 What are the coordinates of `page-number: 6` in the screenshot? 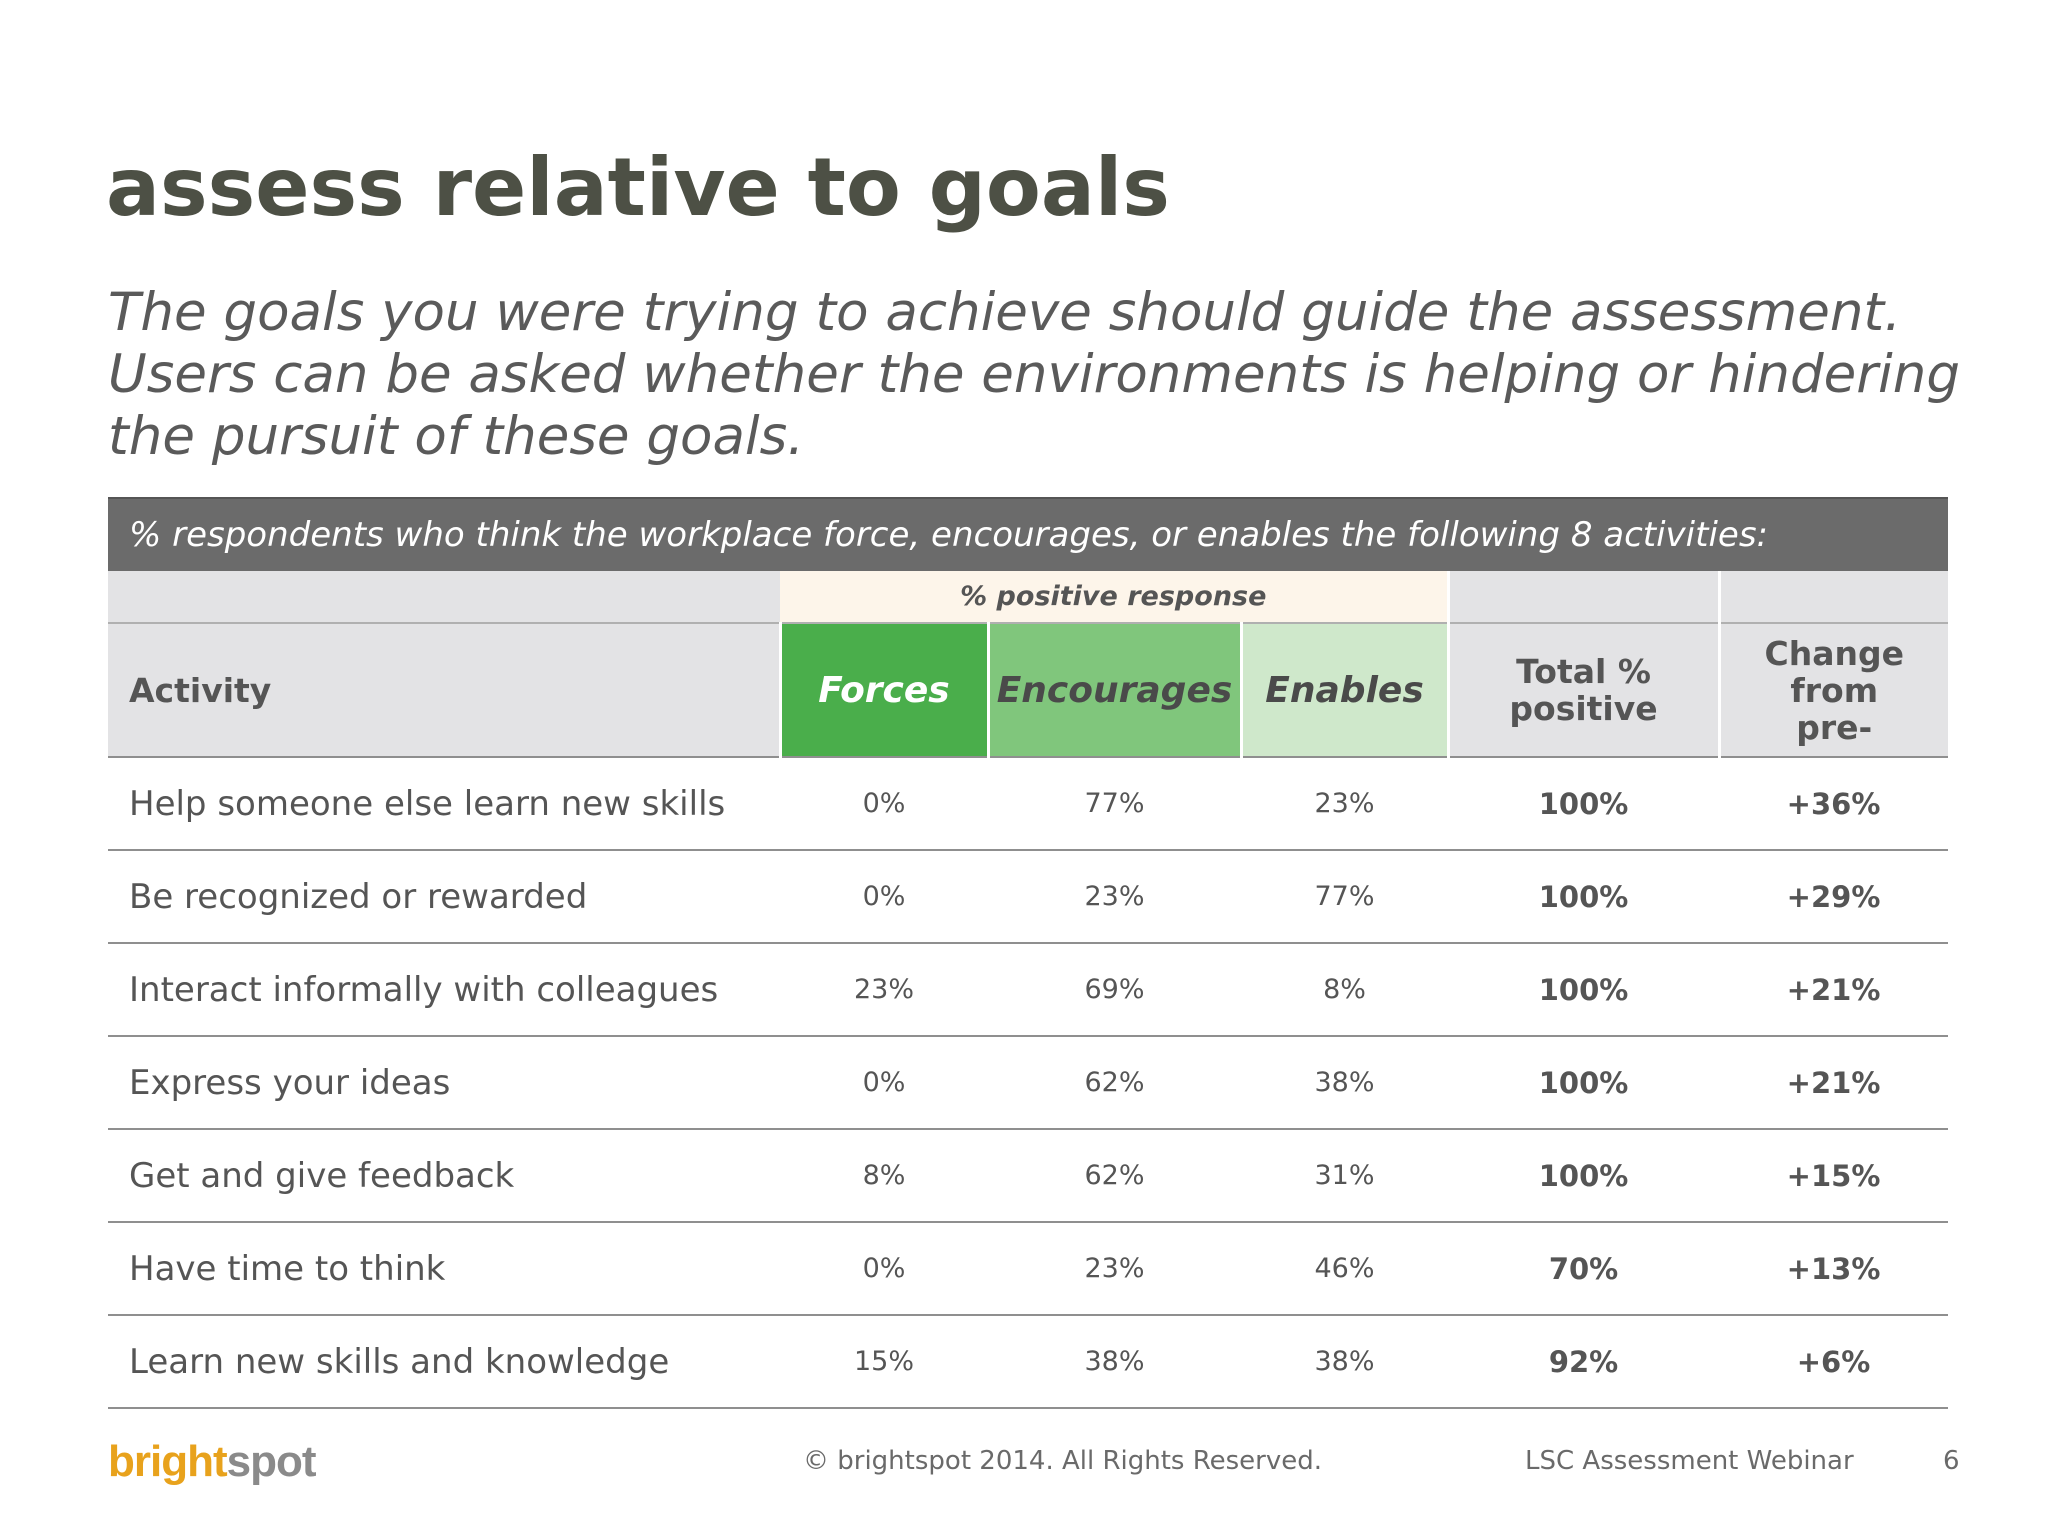 It's located at (1951, 1461).